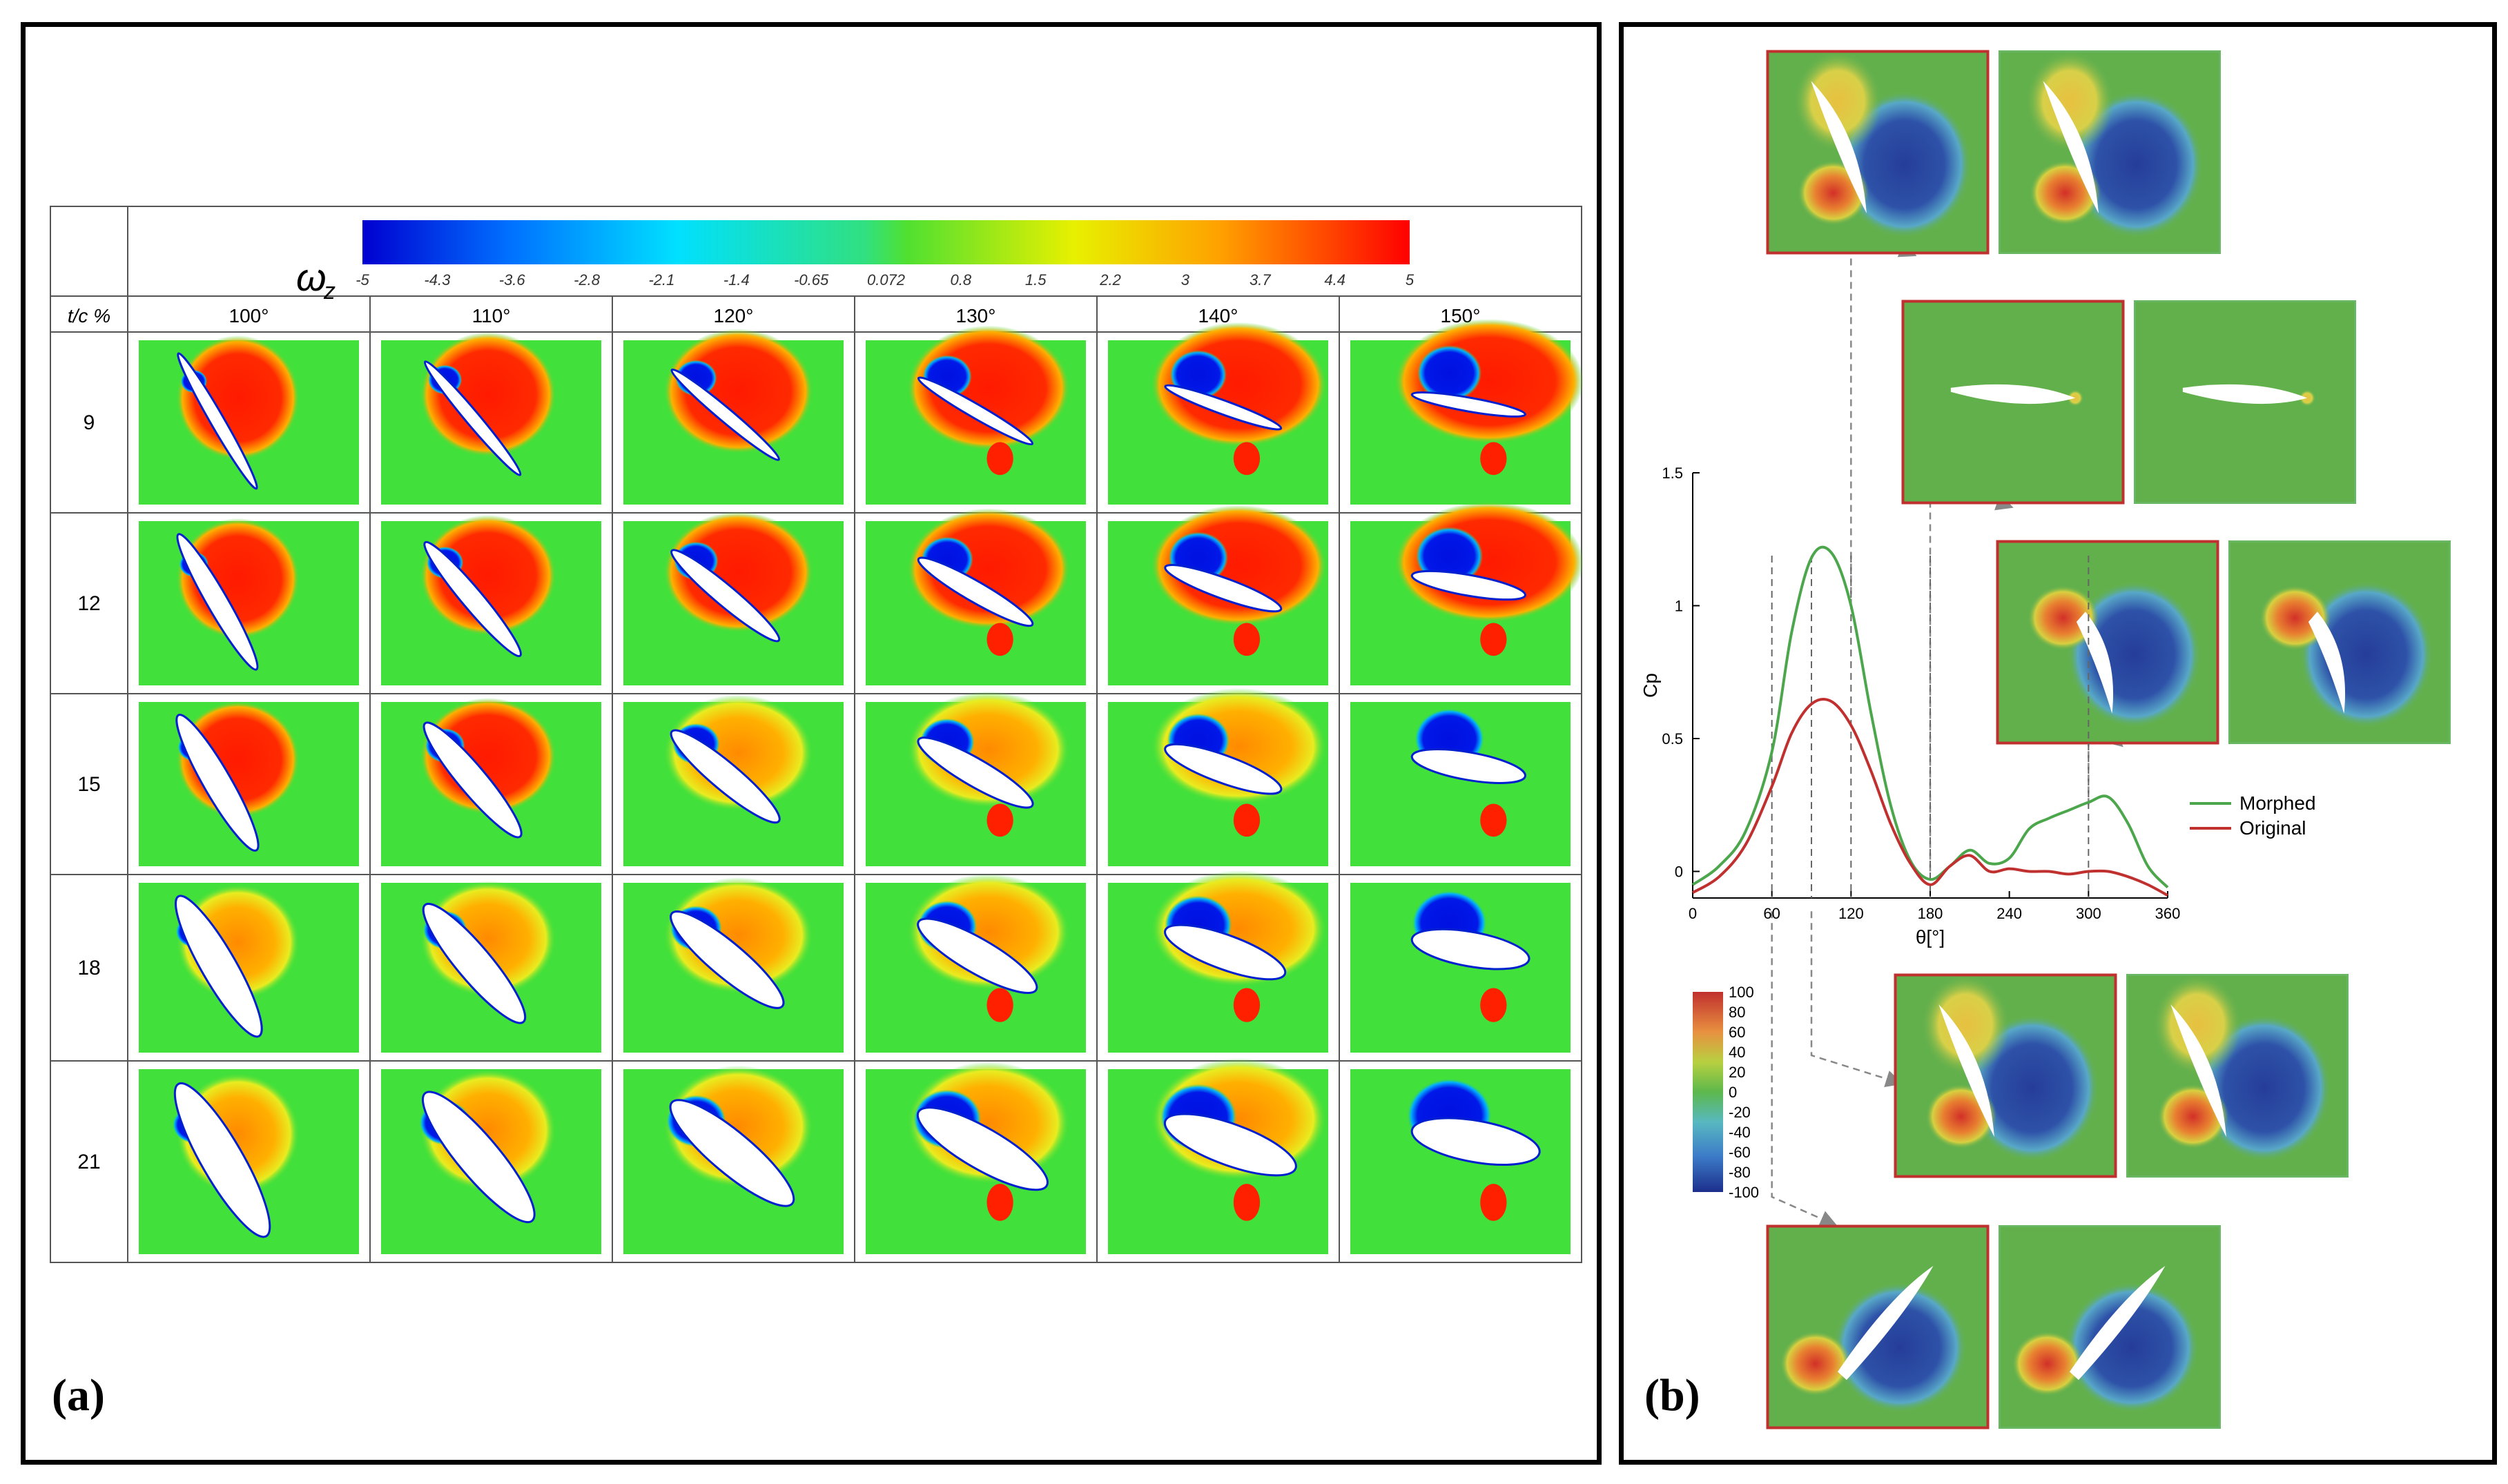  What do you see at coordinates (2168, 913) in the screenshot?
I see `x-tick-label: 360` at bounding box center [2168, 913].